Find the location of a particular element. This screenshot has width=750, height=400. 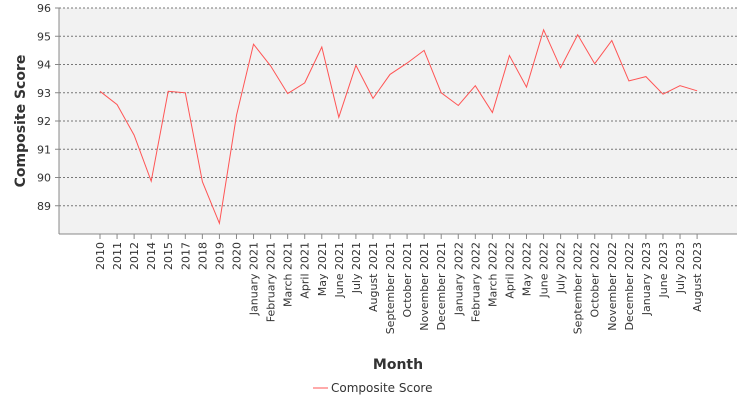

y-tick-label: 96 is located at coordinates (44, 8).